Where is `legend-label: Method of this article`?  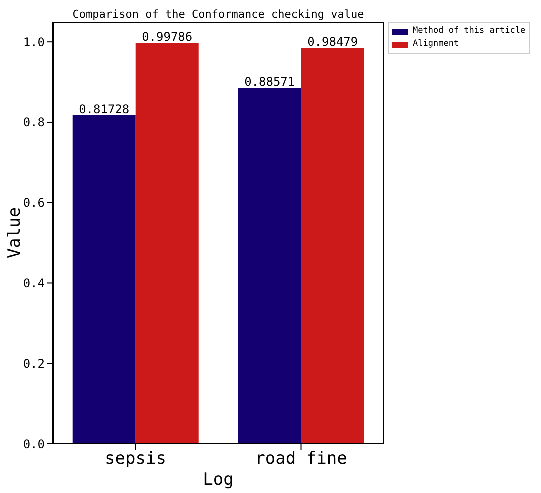 legend-label: Method of this article is located at coordinates (469, 31).